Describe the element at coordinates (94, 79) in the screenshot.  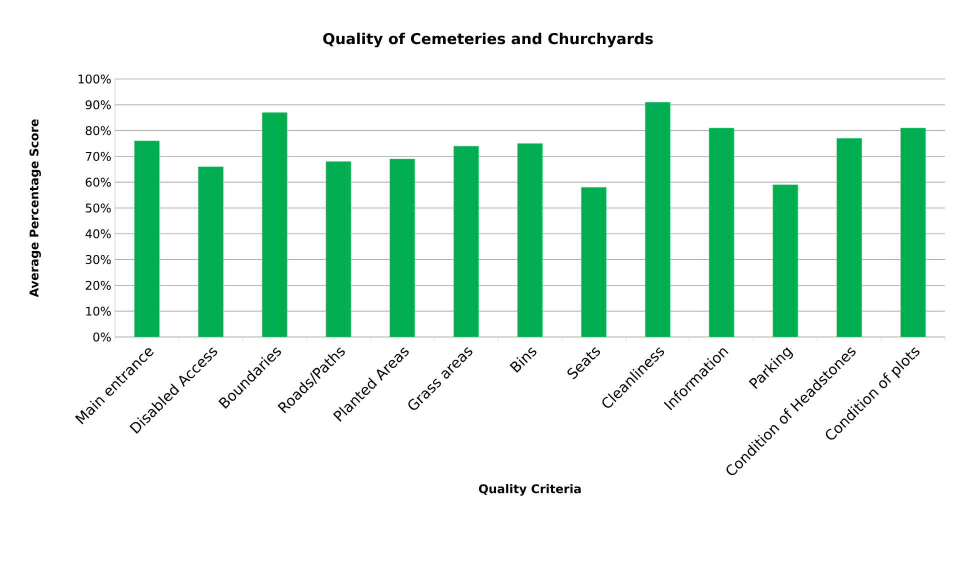
I see `y-tick-label: 100%` at that location.